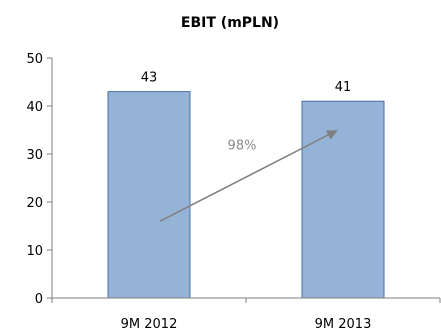 The image size is (441, 333). I want to click on growth-annotation: 98%, so click(248, 176).